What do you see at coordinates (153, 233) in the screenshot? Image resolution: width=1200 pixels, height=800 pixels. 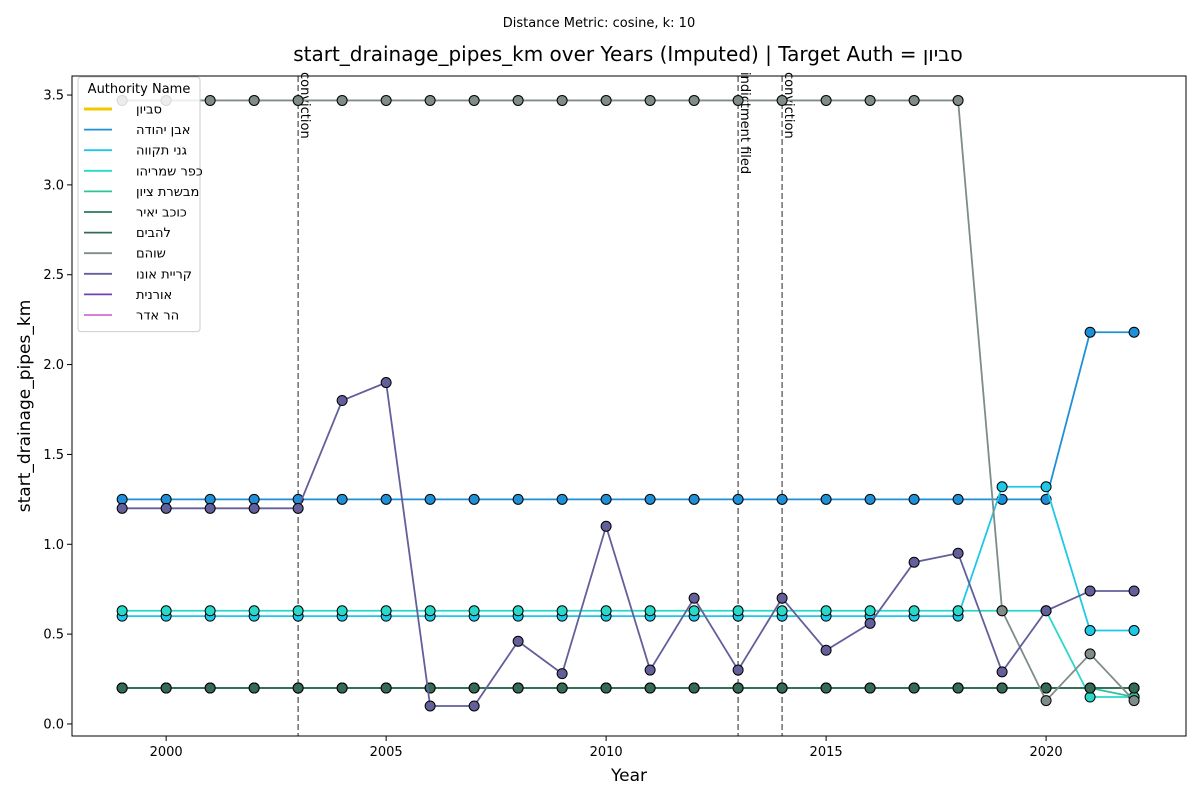 I see `legend-label: להבים` at bounding box center [153, 233].